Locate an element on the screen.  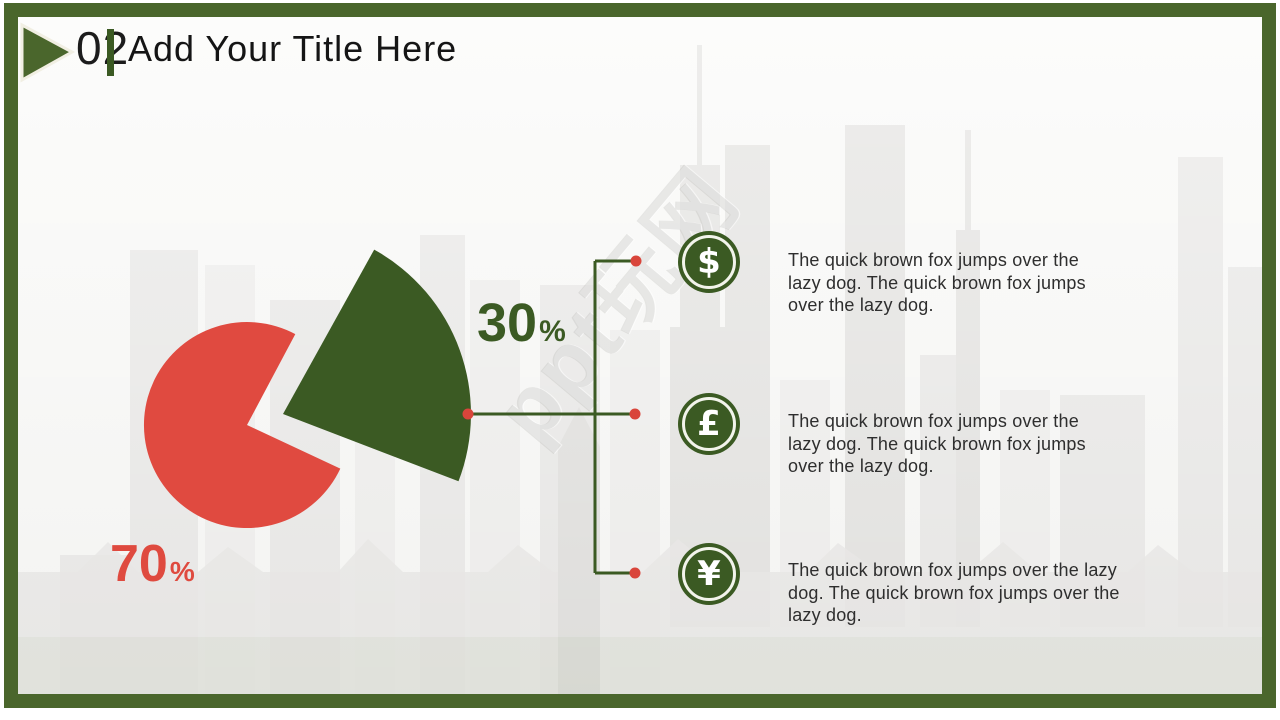
value-30: 30 is located at coordinates (507, 323).